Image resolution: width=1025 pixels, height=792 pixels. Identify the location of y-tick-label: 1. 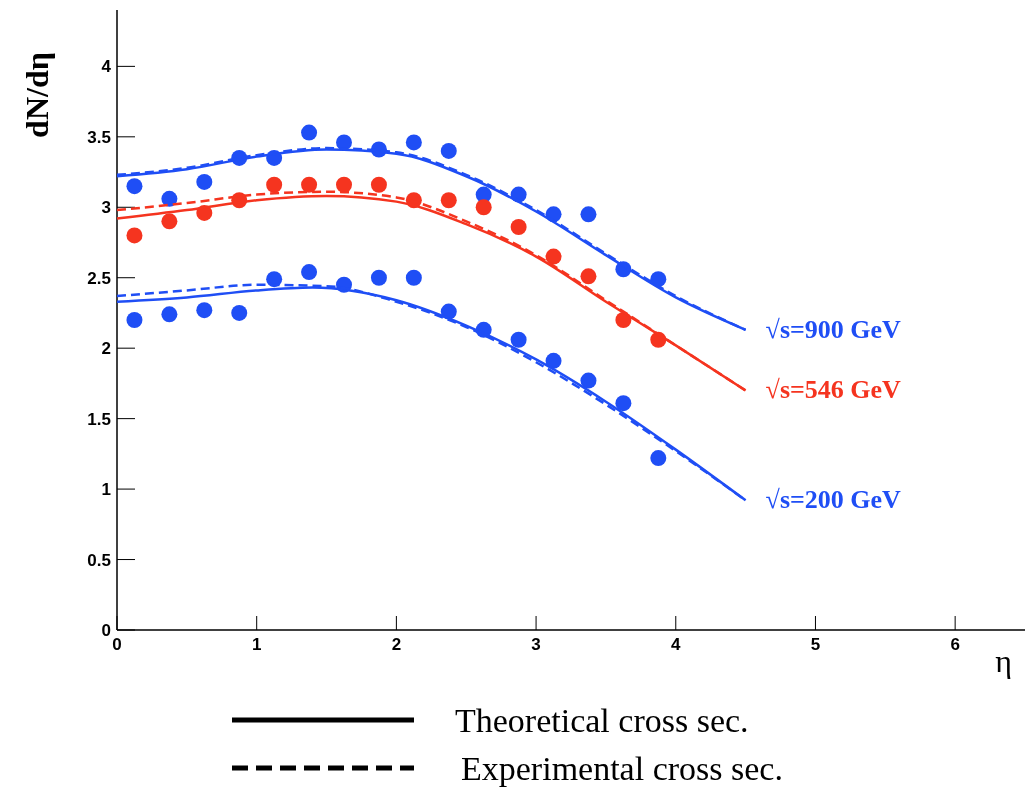
(106, 490).